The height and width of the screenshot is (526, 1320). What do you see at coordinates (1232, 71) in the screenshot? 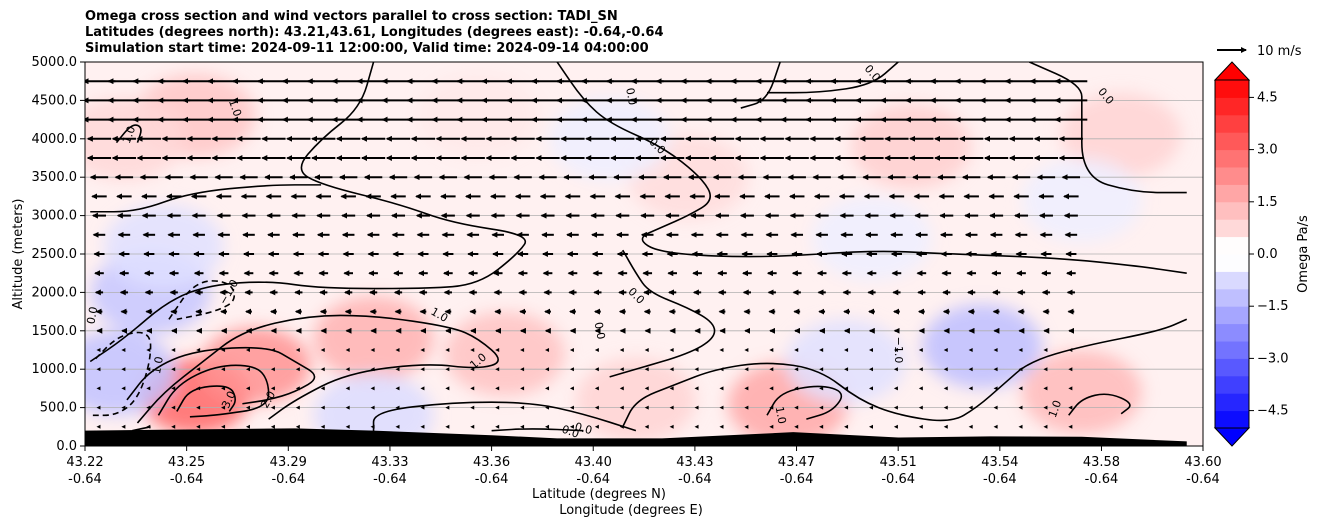
I see `colorbar-extend-top` at bounding box center [1232, 71].